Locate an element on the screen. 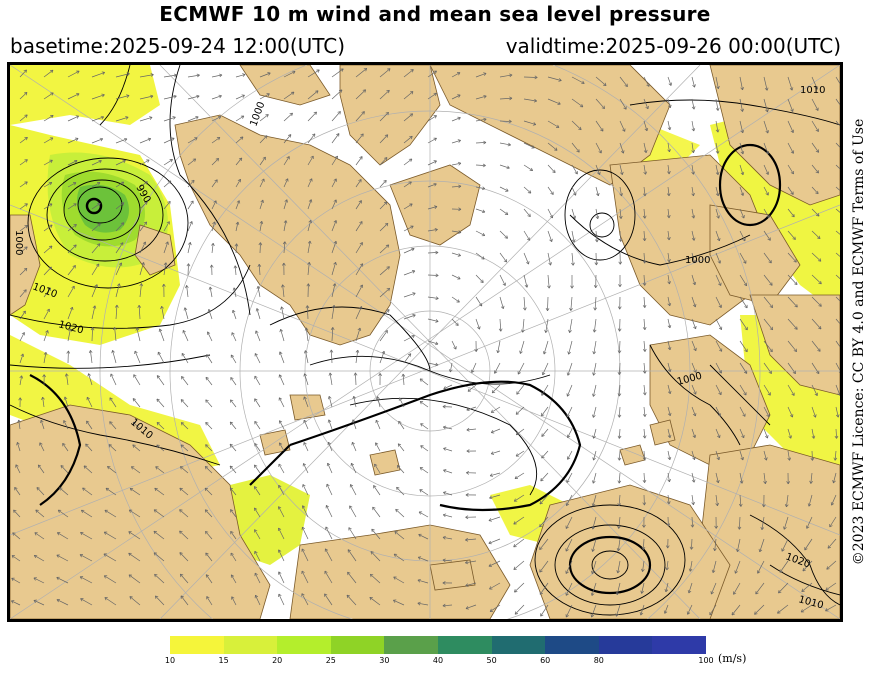 The height and width of the screenshot is (680, 870). colorbar-swatch is located at coordinates (625, 645).